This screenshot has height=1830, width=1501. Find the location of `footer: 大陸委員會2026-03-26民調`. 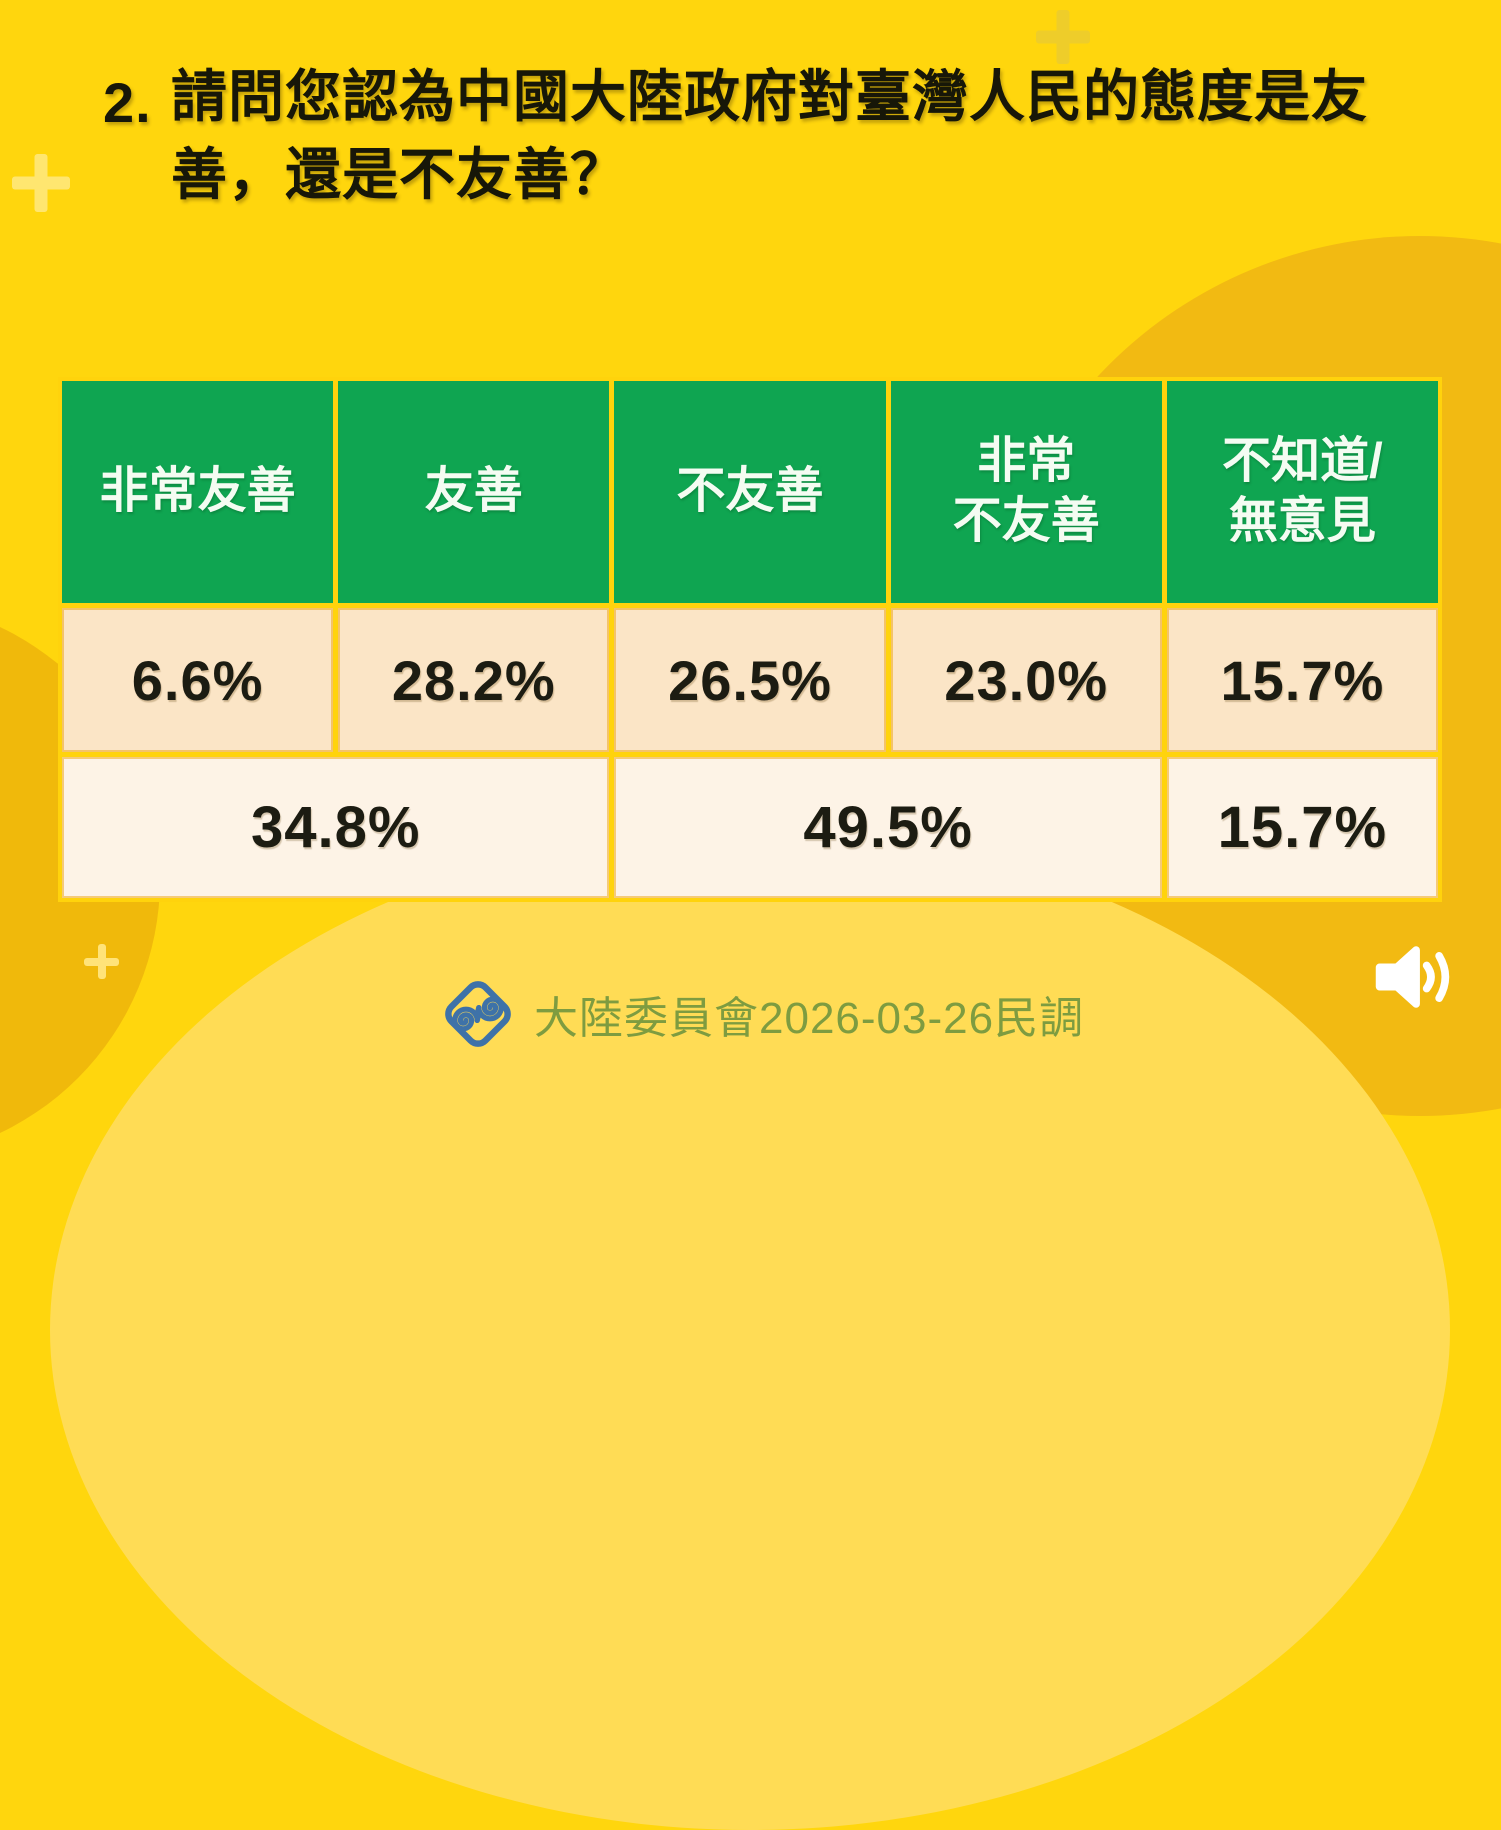

footer: 大陸委員會2026-03-26民調 is located at coordinates (761, 1014).